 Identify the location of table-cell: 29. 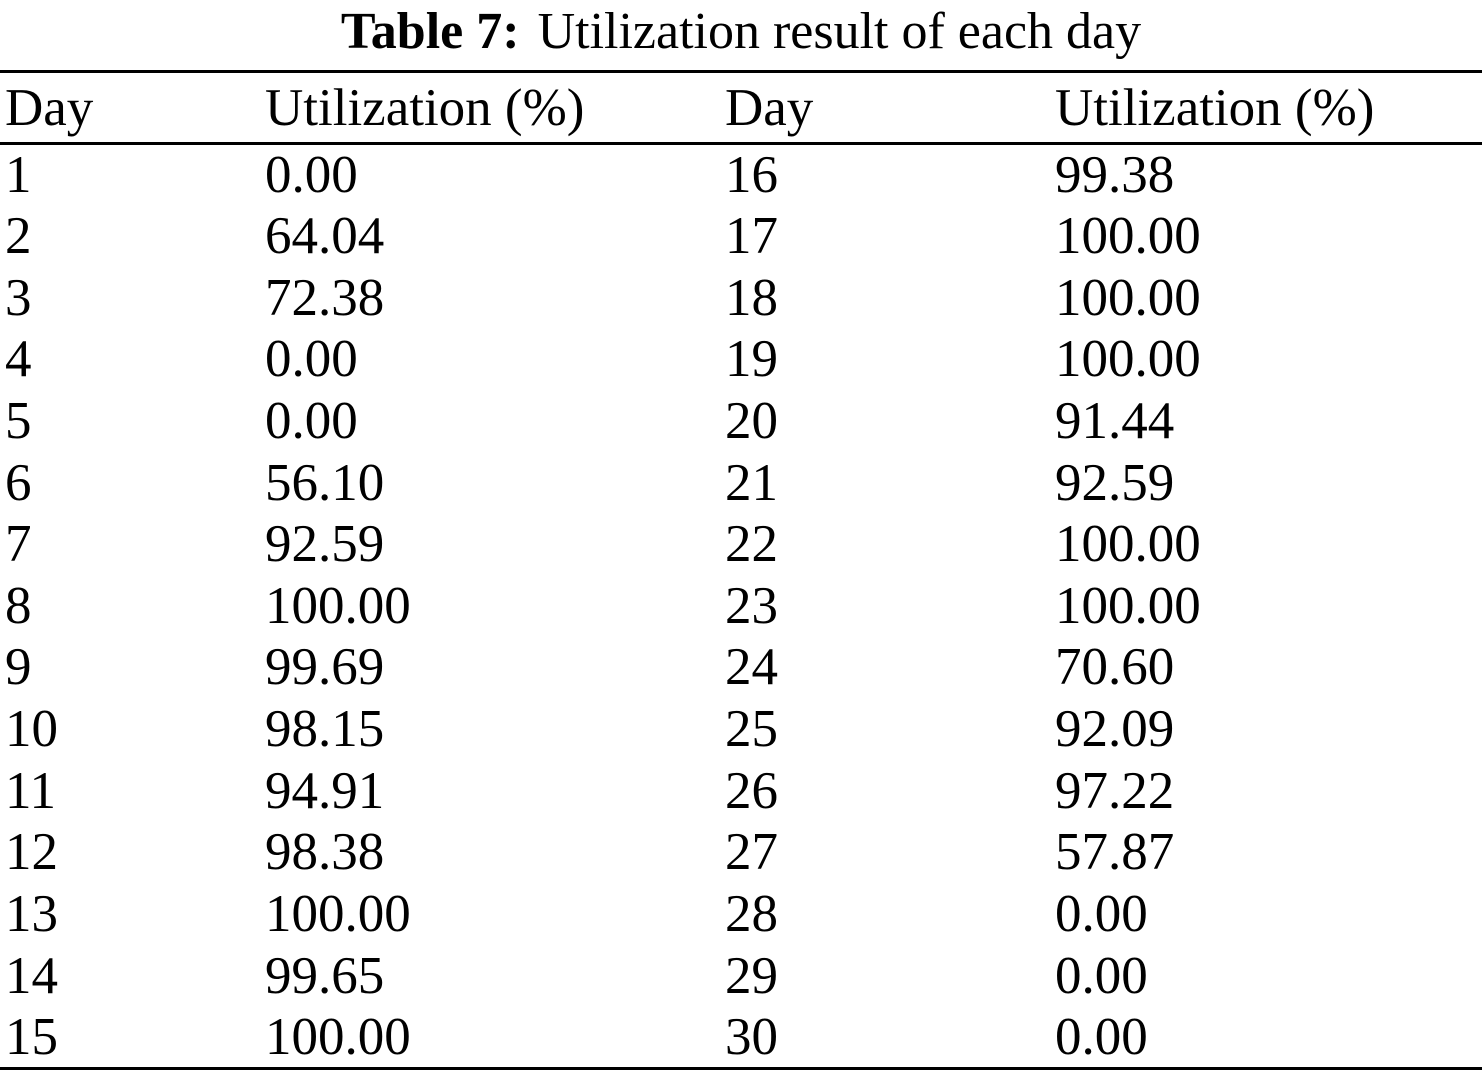
(751, 975).